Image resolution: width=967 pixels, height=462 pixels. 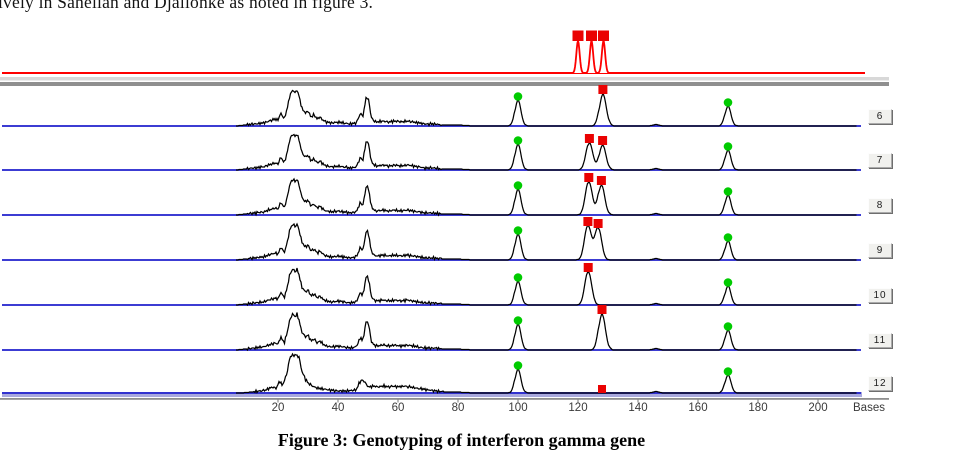 I want to click on axis-tick-label: 180, so click(x=757, y=408).